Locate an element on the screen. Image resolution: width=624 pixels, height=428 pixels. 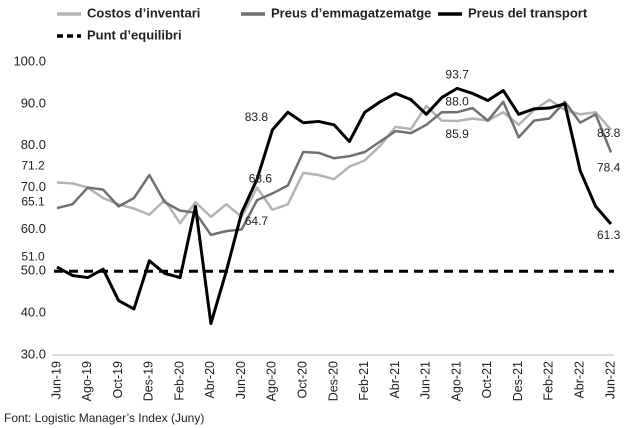
data-label: 85.9 is located at coordinates (457, 134).